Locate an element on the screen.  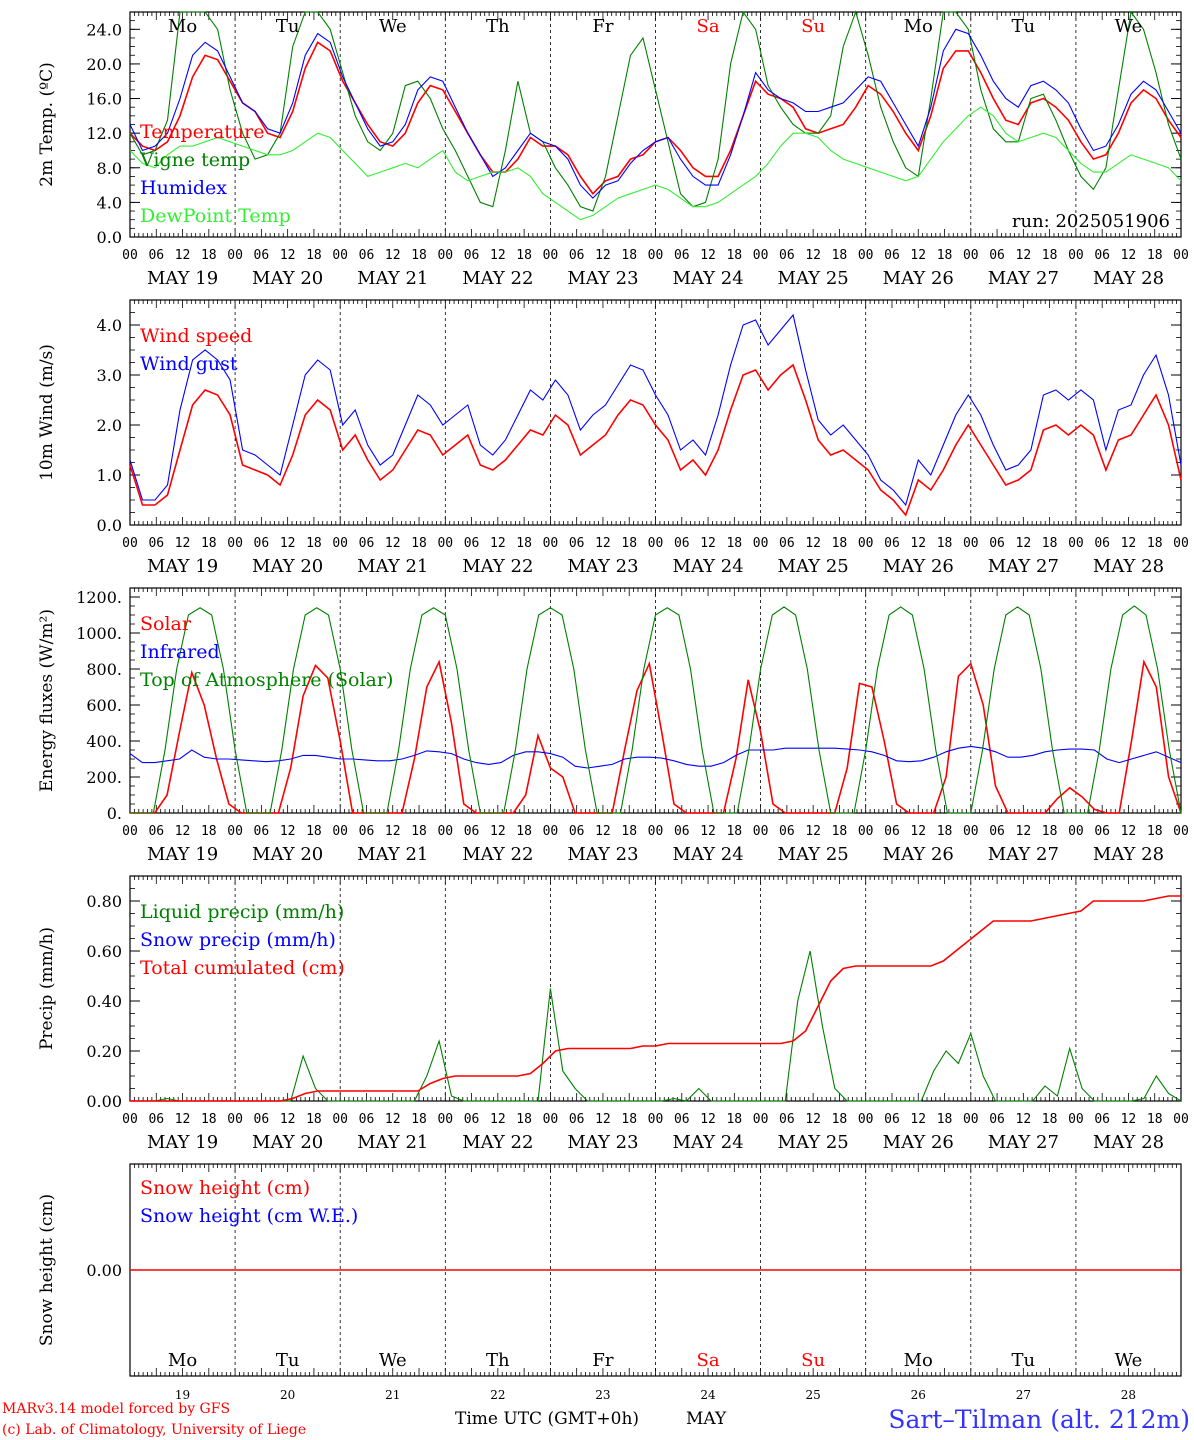
legend-entry: DewPoint Temp is located at coordinates (215, 216).